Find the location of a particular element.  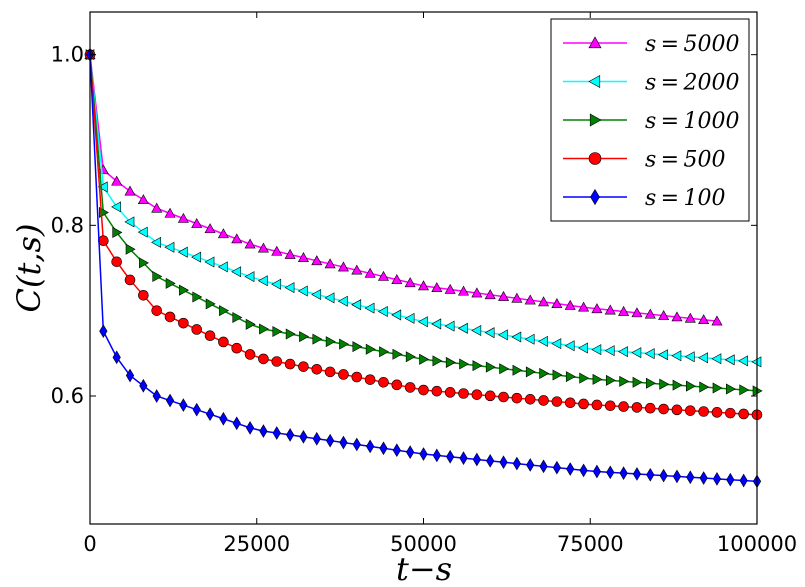

x-tick-label: 100000 is located at coordinates (757, 544).